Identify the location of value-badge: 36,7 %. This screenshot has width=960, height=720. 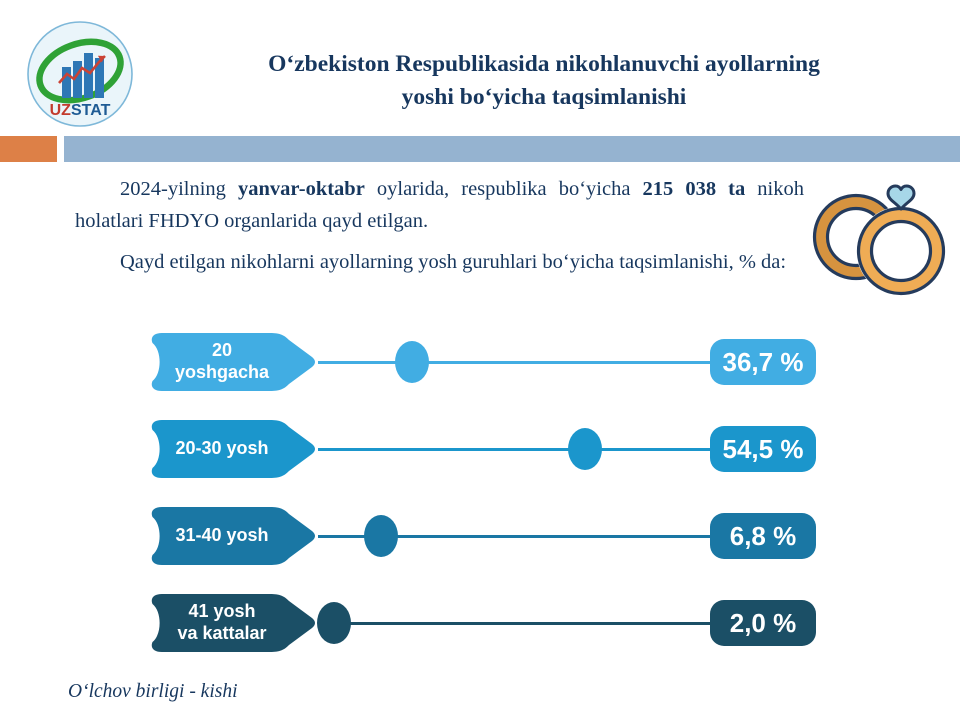
(763, 362).